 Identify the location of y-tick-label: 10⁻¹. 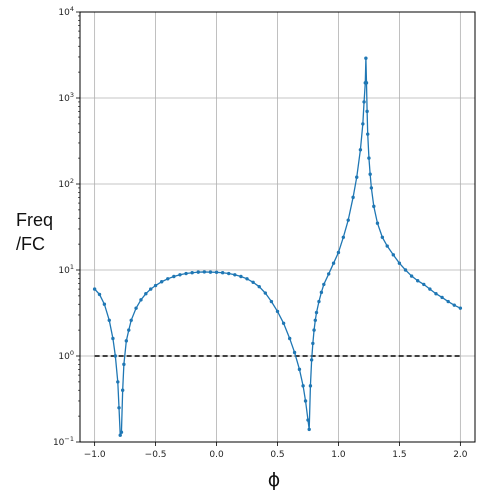
(63, 441).